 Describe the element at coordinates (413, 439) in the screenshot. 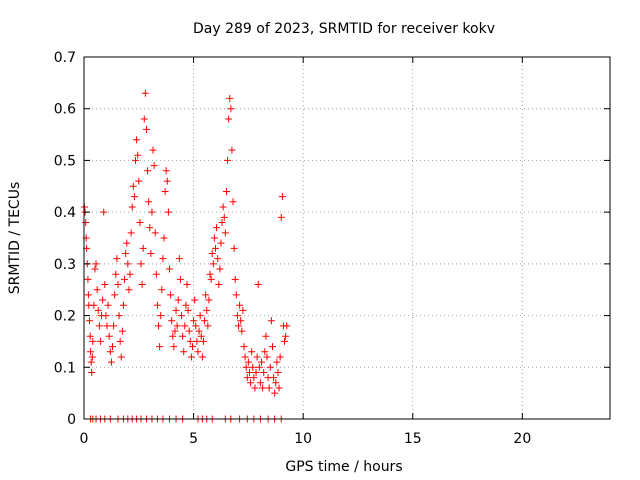

I see `x-tick-label: 15` at that location.